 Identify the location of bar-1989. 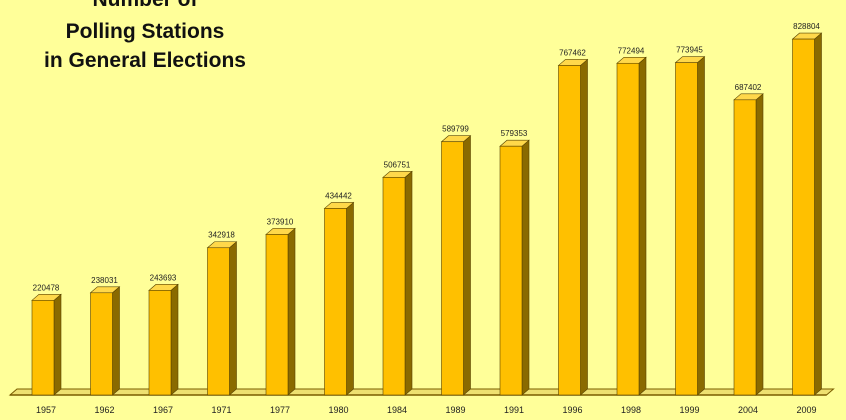
(452, 268).